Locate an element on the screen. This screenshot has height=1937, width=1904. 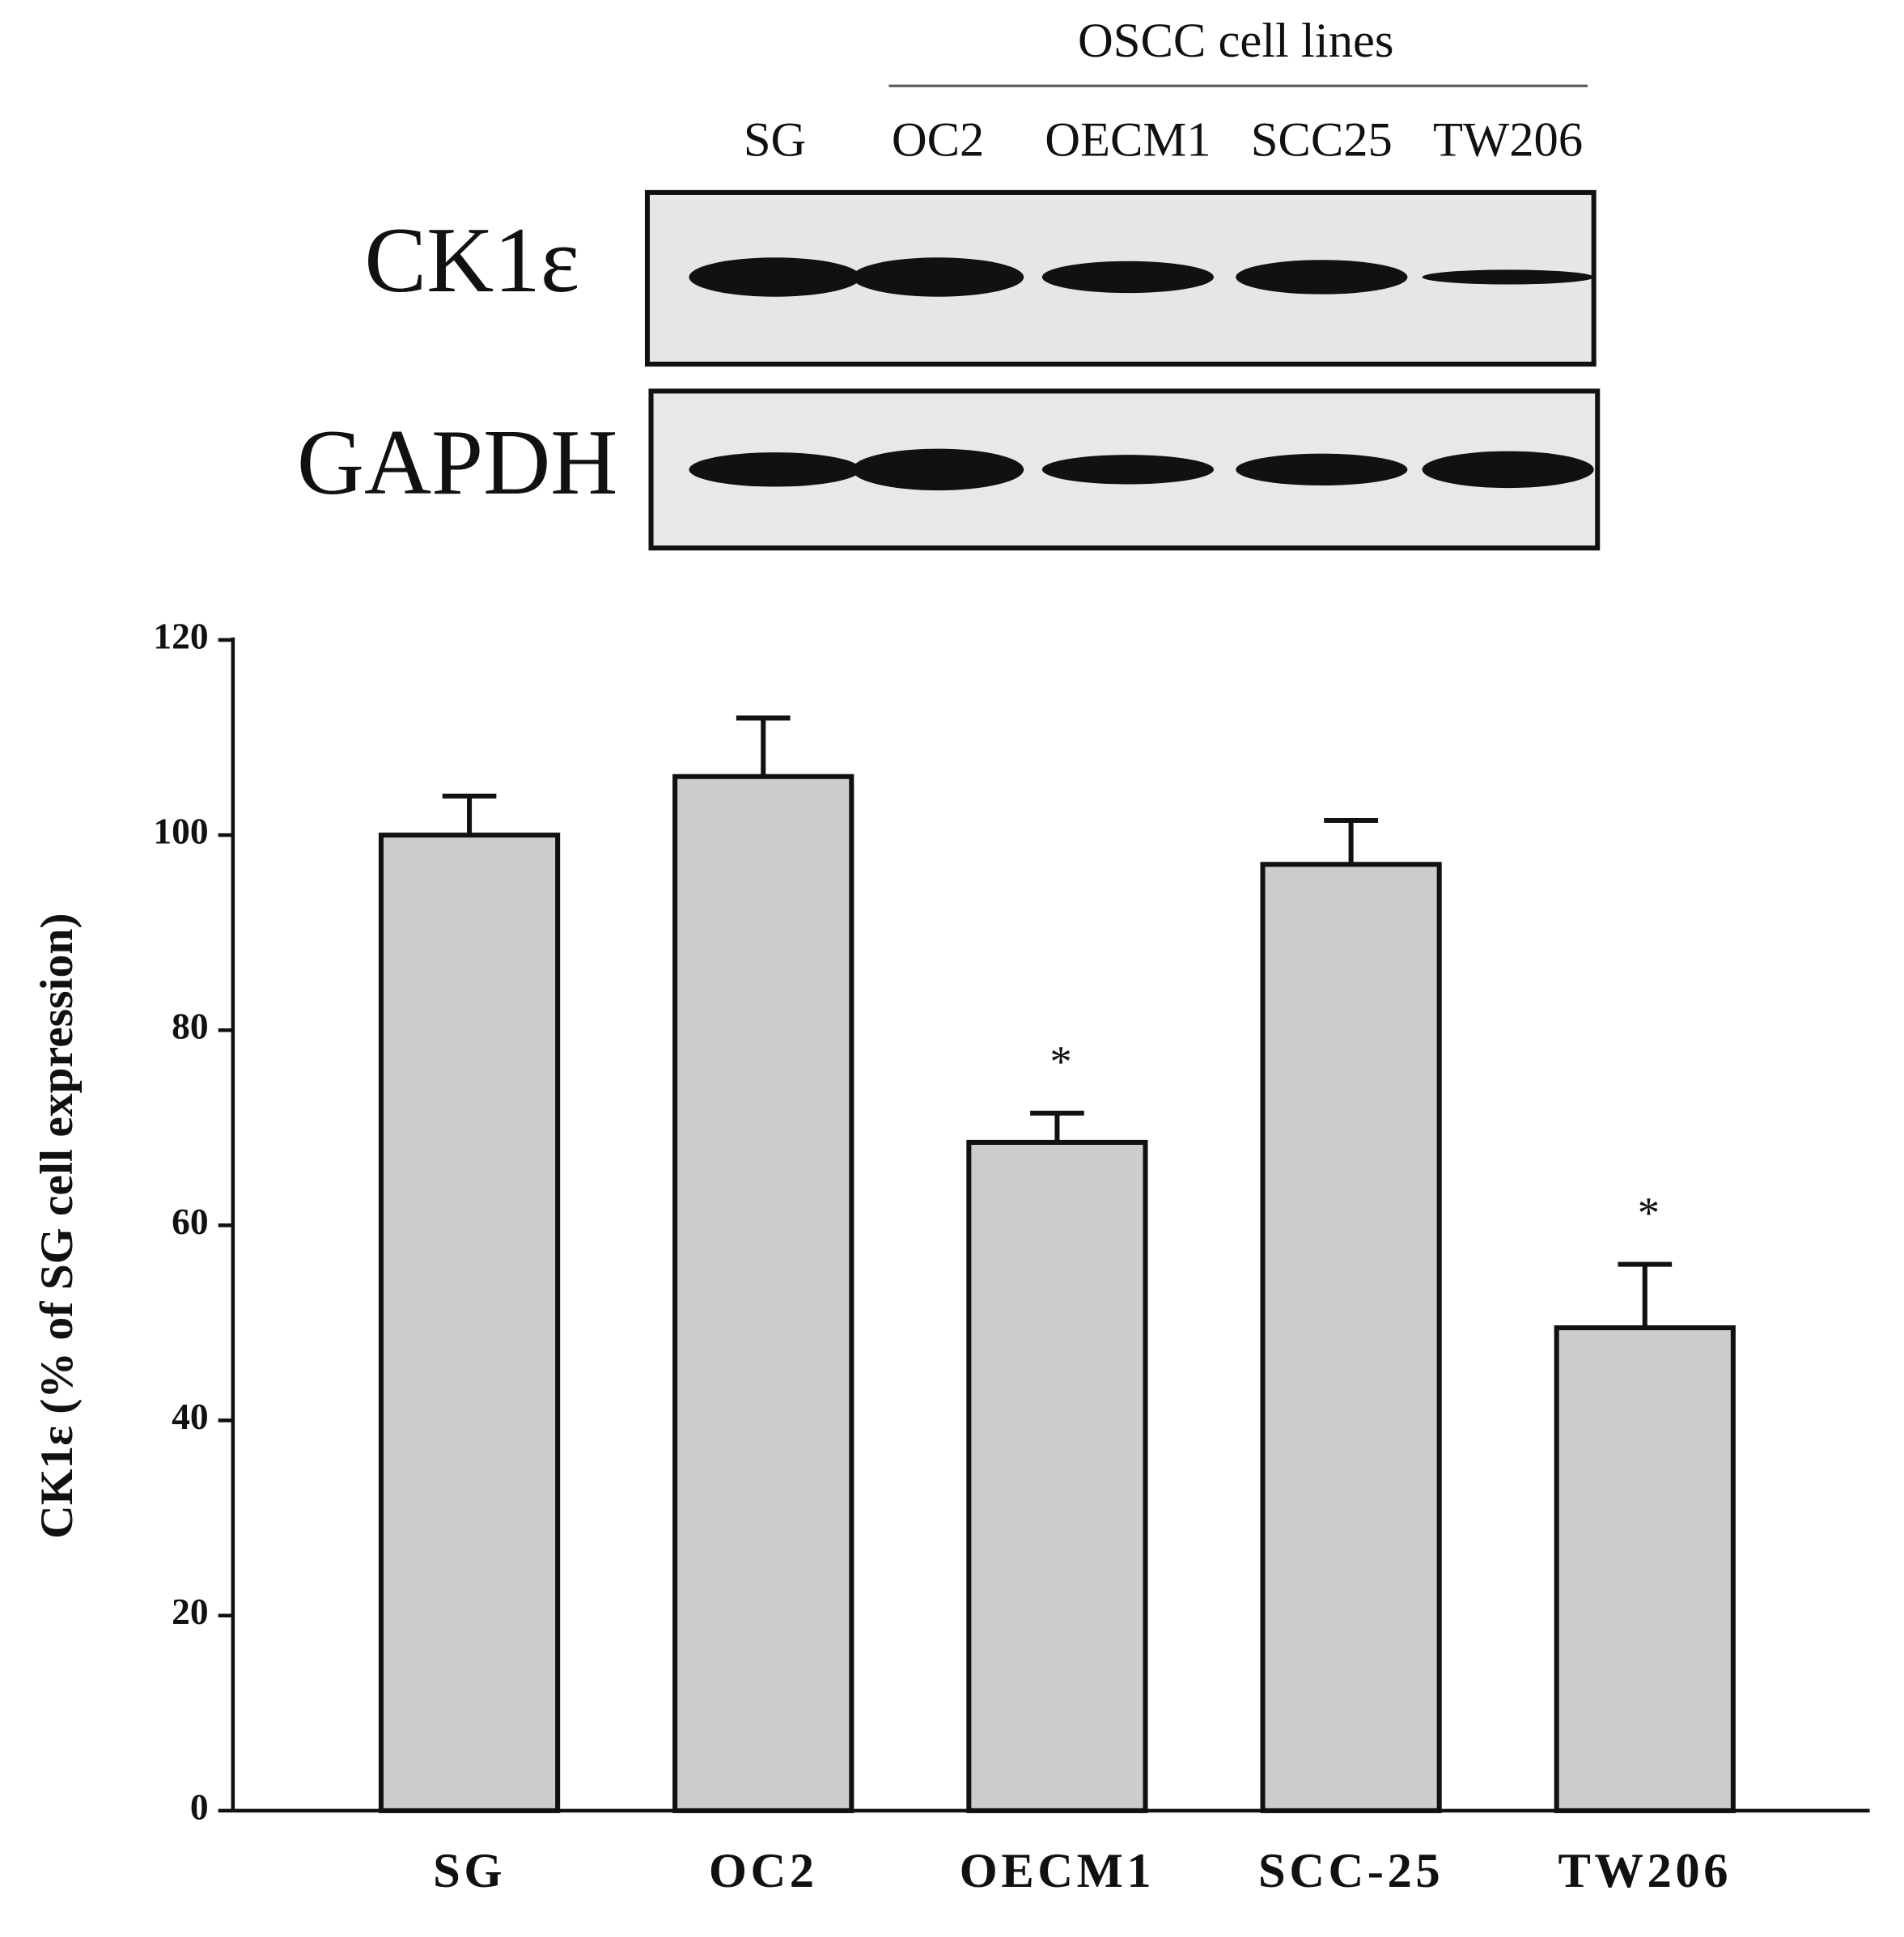
lane-label: SG is located at coordinates (775, 140).